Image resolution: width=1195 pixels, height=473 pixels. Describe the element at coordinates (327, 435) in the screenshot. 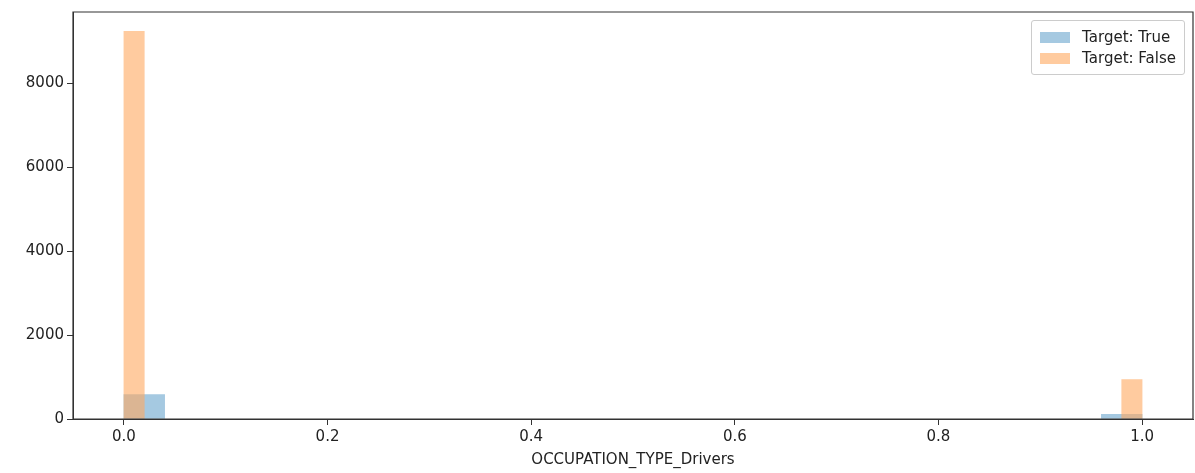

I see `x-tick-label: 0.2` at that location.